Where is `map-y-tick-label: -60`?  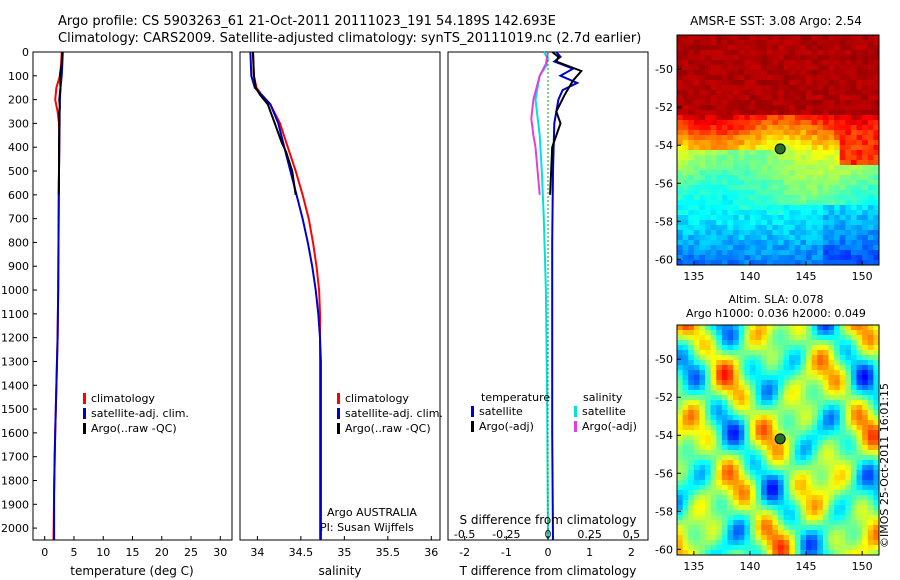 map-y-tick-label: -60 is located at coordinates (664, 259).